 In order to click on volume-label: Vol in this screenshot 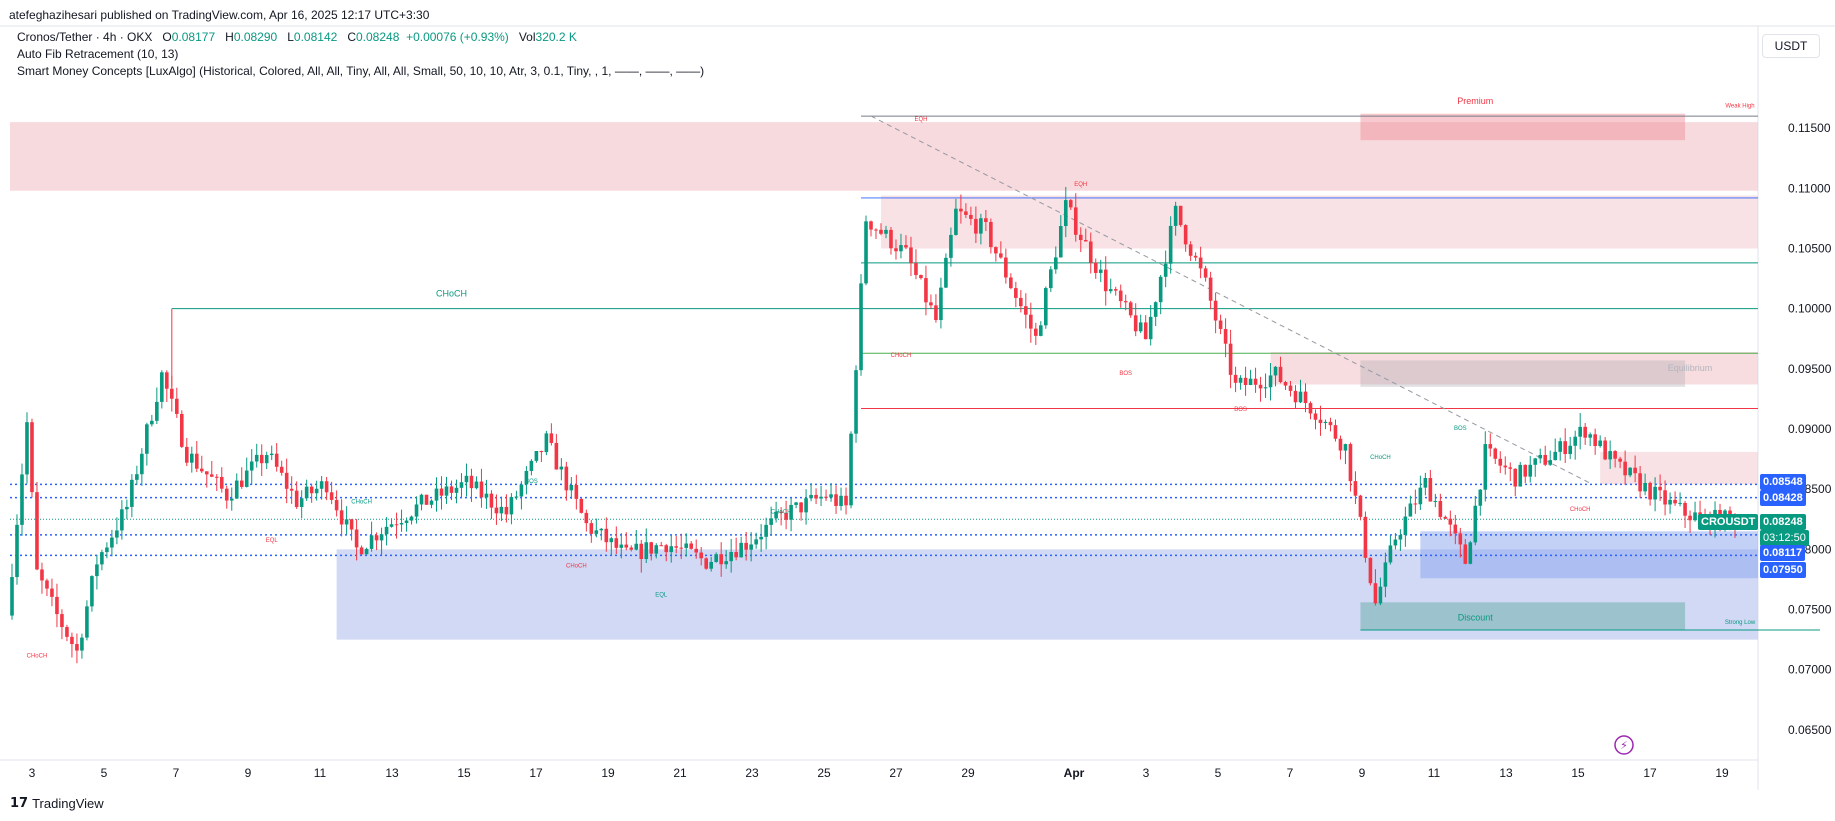, I will do `click(527, 37)`.